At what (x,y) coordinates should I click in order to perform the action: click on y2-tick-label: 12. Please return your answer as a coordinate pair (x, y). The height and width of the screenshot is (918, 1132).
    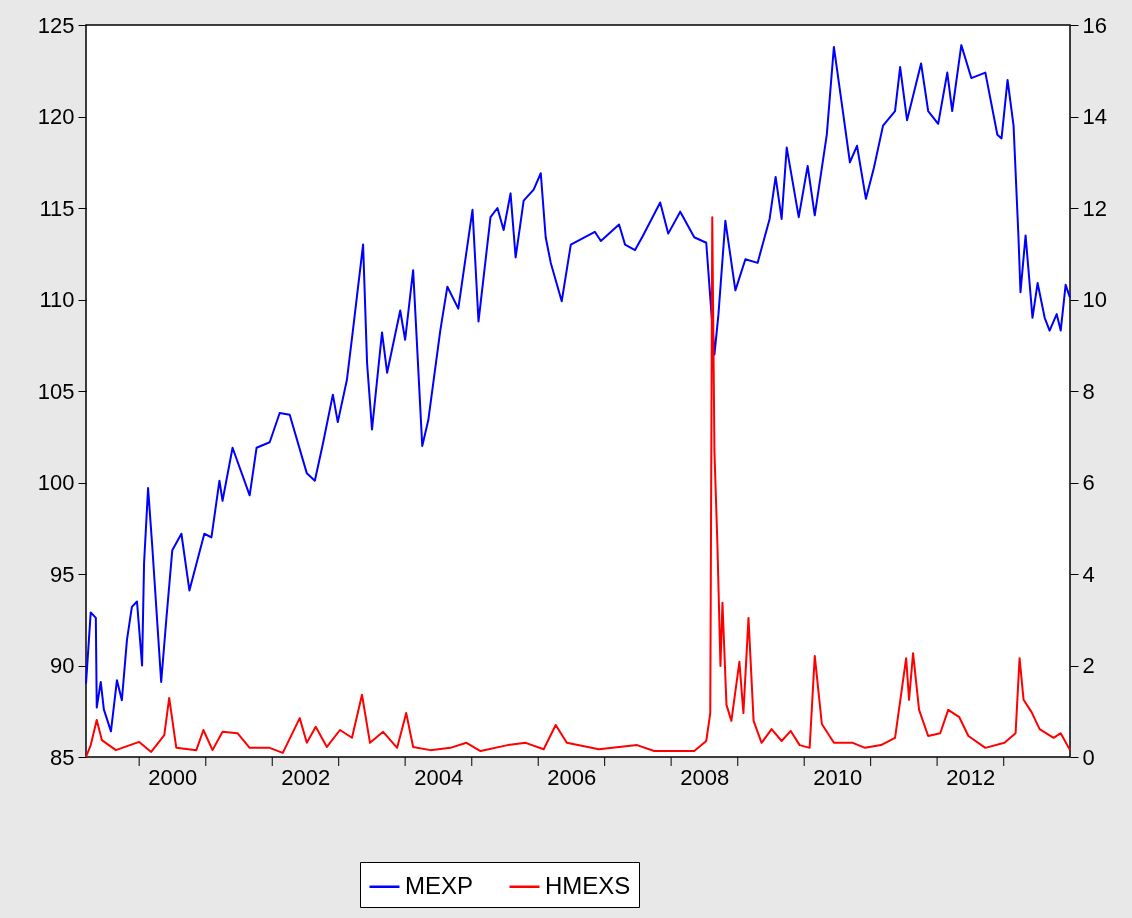
    Looking at the image, I should click on (1094, 208).